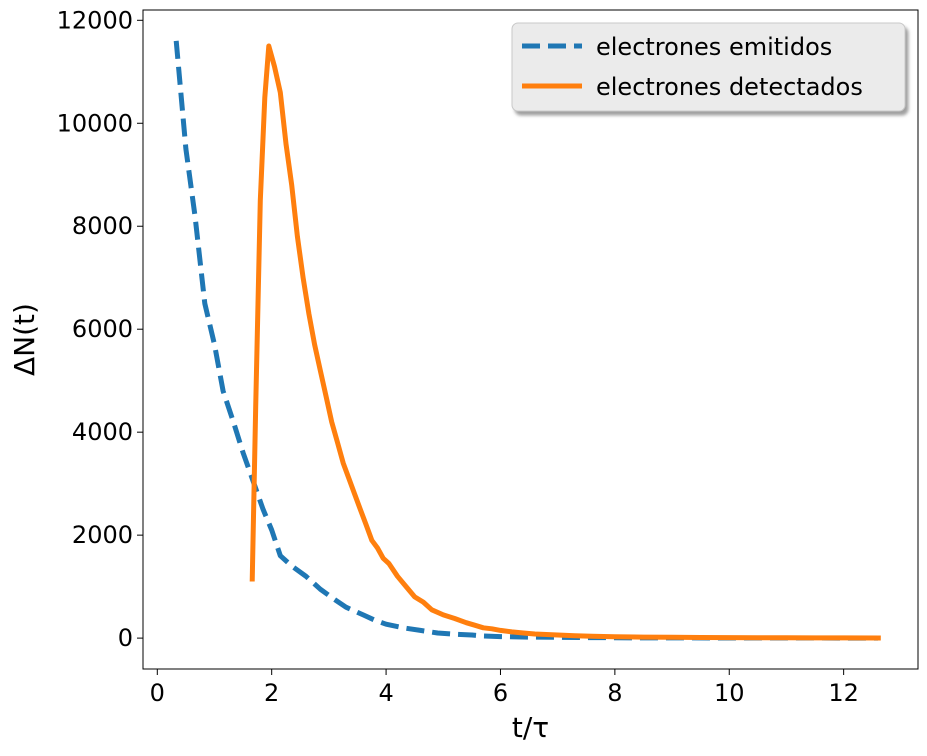  I want to click on legend: electrones emitidos electrones detectados, so click(708, 67).